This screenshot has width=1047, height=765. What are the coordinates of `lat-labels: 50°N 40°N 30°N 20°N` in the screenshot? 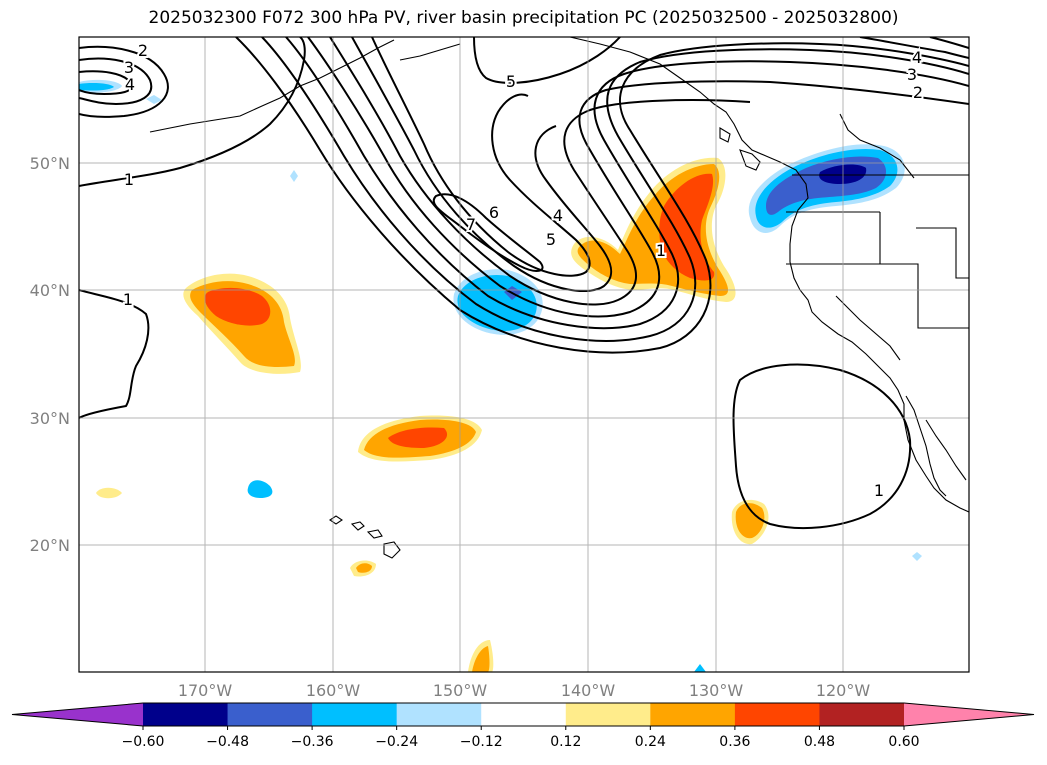 It's located at (50, 354).